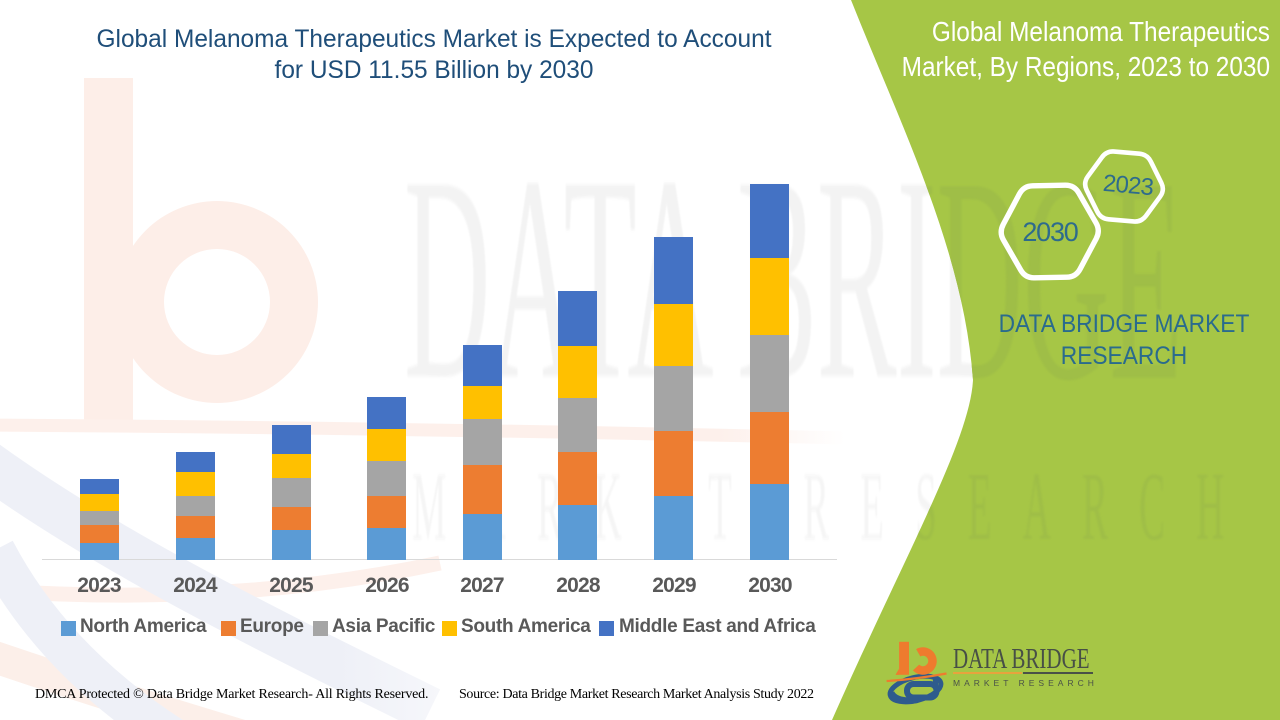 Image resolution: width=1280 pixels, height=720 pixels. What do you see at coordinates (833, 507) in the screenshot?
I see `svg-text: MARKET RESEARCH` at bounding box center [833, 507].